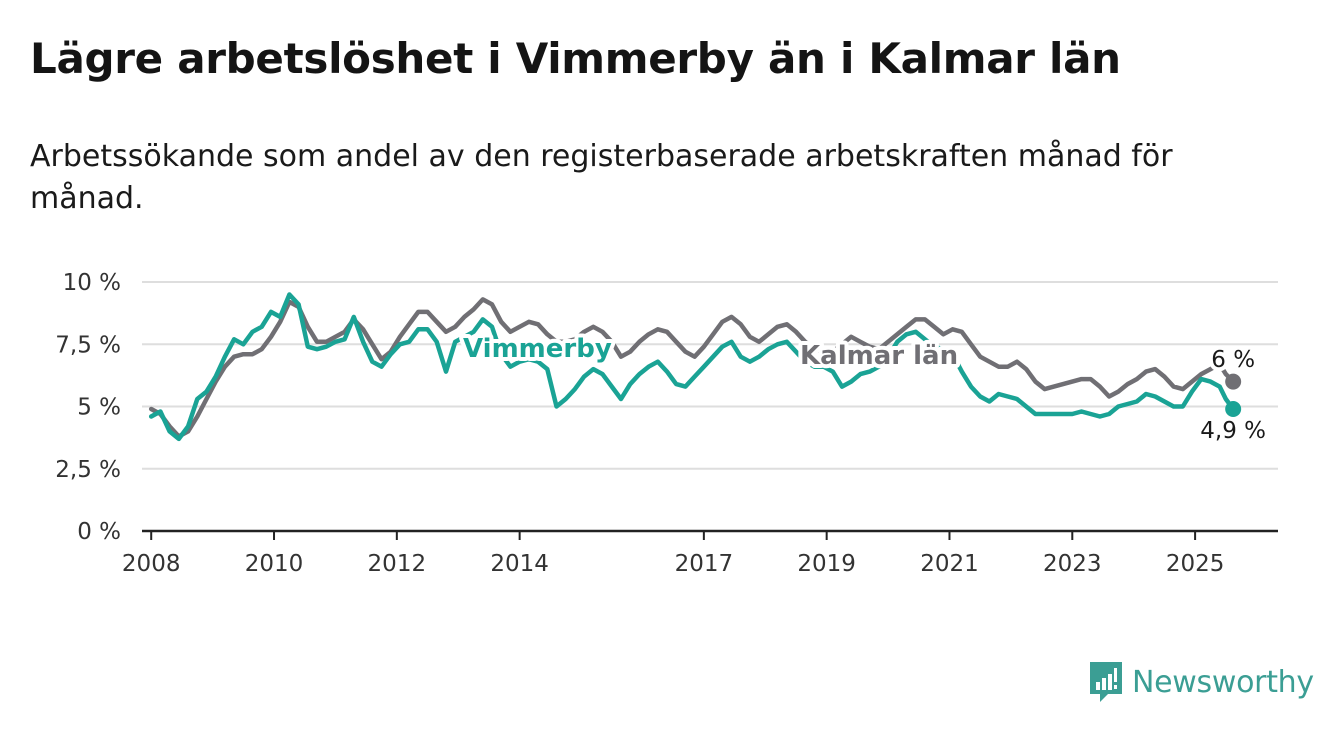  I want to click on series-label-vimmerby: Vimmerby, so click(537, 349).